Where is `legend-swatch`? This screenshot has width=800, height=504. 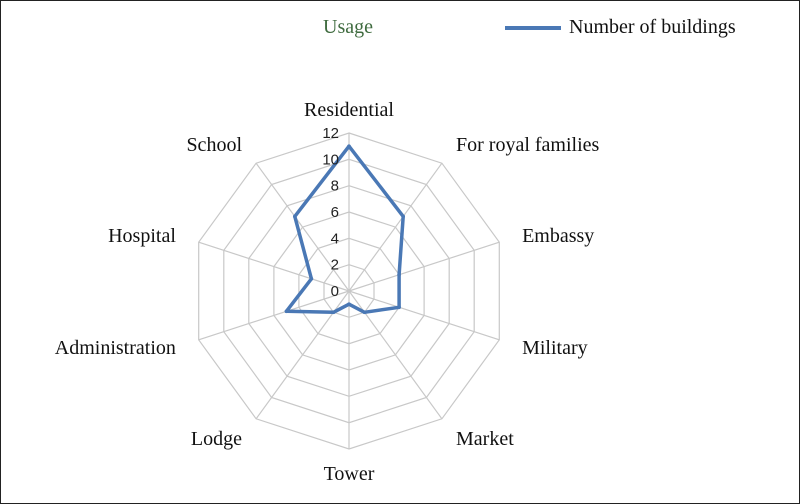
legend-swatch is located at coordinates (533, 27).